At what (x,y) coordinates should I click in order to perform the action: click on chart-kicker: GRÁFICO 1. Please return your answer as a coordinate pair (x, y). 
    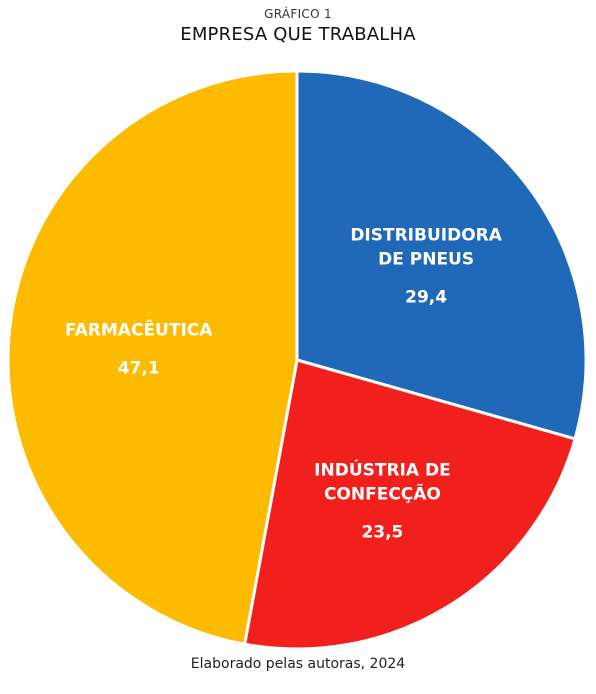
    Looking at the image, I should click on (298, 14).